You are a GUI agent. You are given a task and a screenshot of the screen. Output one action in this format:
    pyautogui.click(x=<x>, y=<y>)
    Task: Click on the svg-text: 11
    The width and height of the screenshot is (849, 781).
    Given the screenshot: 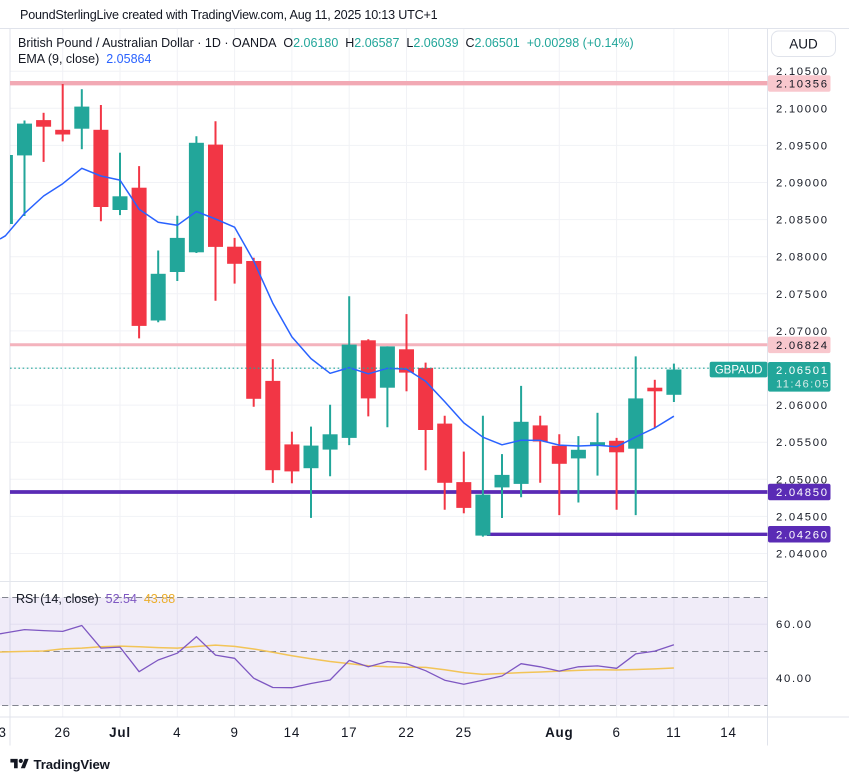 What is the action you would take?
    pyautogui.click(x=674, y=732)
    